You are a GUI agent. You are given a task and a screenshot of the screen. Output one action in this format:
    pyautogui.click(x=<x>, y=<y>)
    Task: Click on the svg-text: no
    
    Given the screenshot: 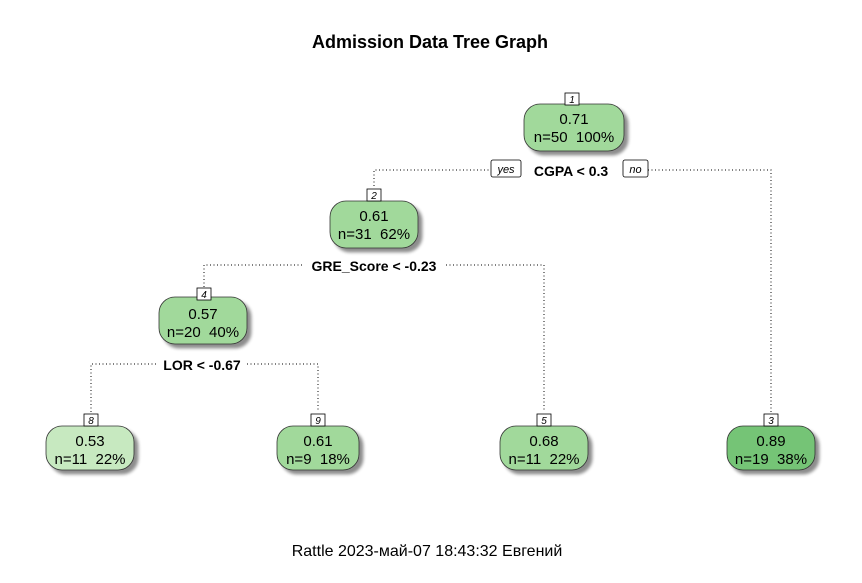 What is the action you would take?
    pyautogui.click(x=635, y=170)
    